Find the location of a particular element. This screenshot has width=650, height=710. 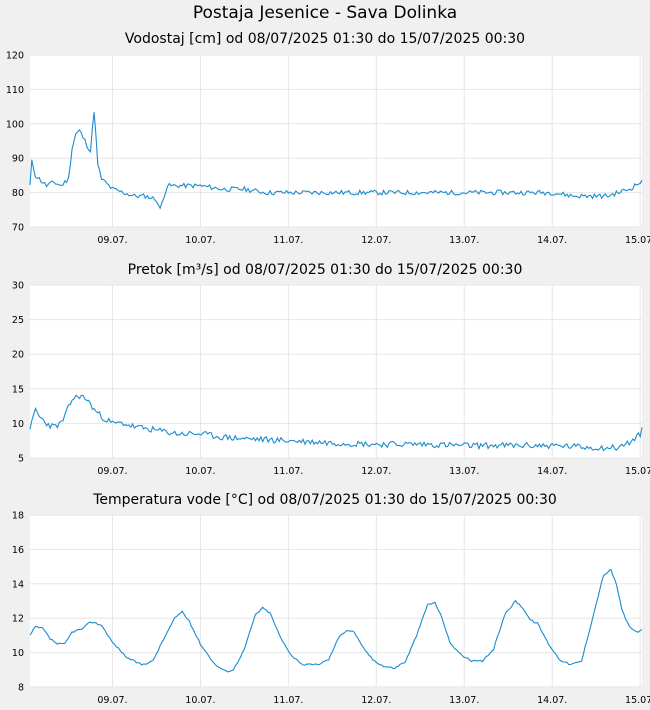

y-tick-label: 5 is located at coordinates (21, 459).